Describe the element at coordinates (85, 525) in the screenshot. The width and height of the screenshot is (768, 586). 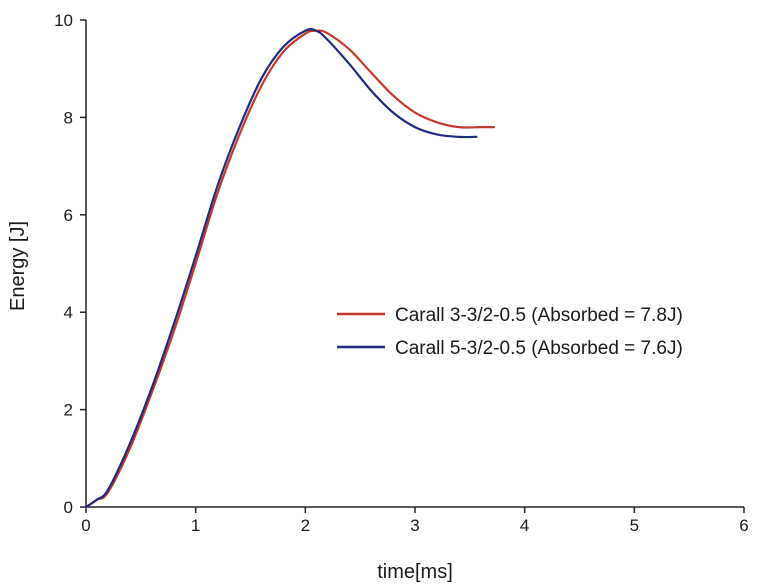
I see `x-tick-label: 0` at that location.